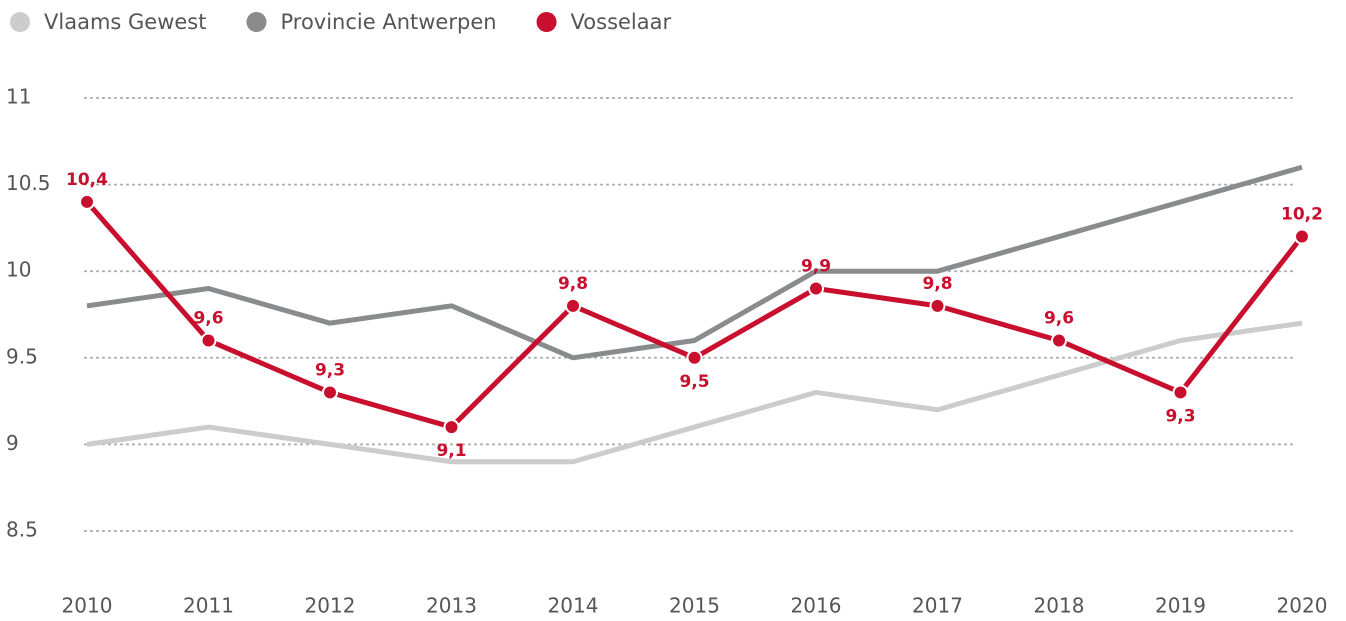 This screenshot has height=621, width=1346. I want to click on x-tick-label: 2017, so click(937, 606).